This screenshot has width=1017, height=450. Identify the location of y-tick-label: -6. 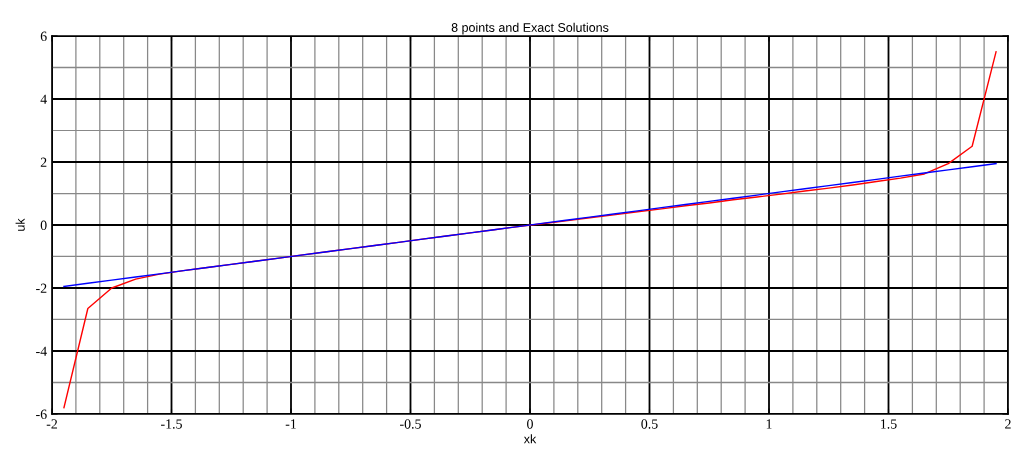
(41, 414).